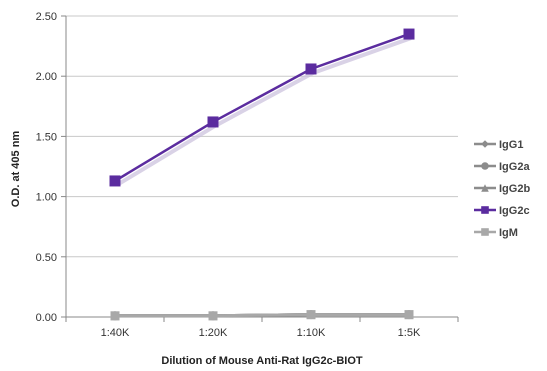  Describe the element at coordinates (514, 211) in the screenshot. I see `legend-label-igg2c: IgG2c` at that location.